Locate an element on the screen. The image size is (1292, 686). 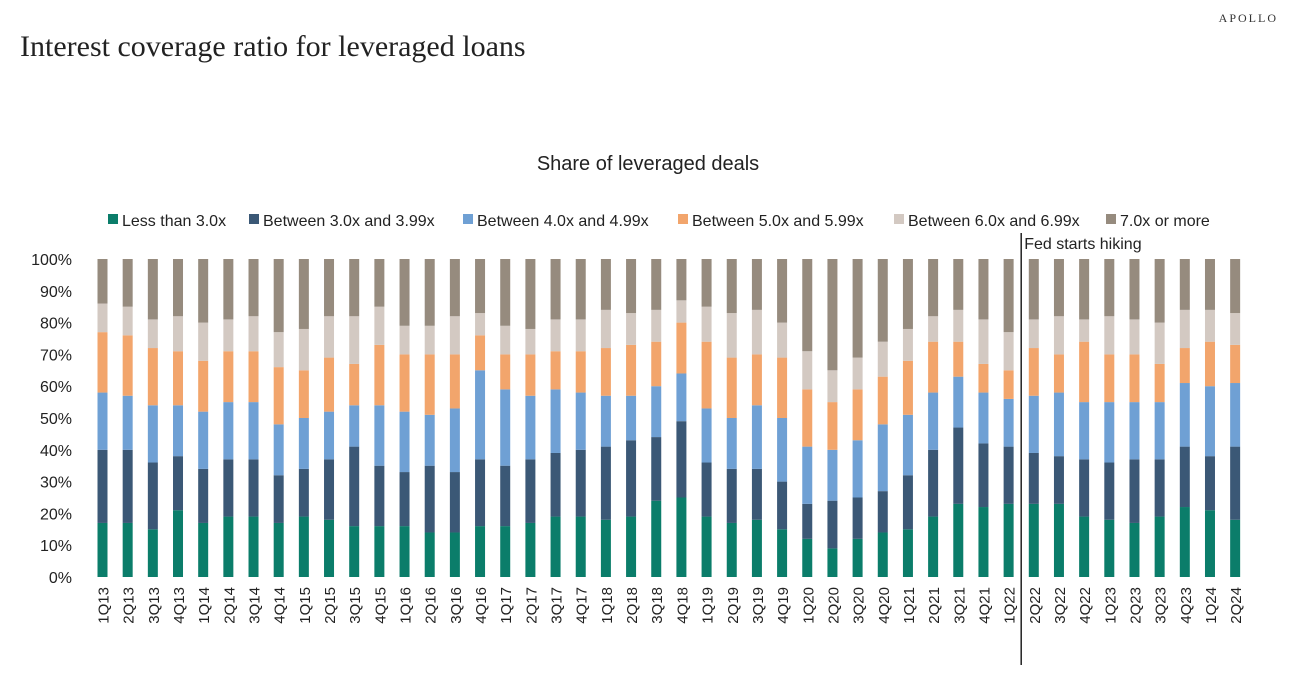
bar-column-1Q24 is located at coordinates (1209, 418).